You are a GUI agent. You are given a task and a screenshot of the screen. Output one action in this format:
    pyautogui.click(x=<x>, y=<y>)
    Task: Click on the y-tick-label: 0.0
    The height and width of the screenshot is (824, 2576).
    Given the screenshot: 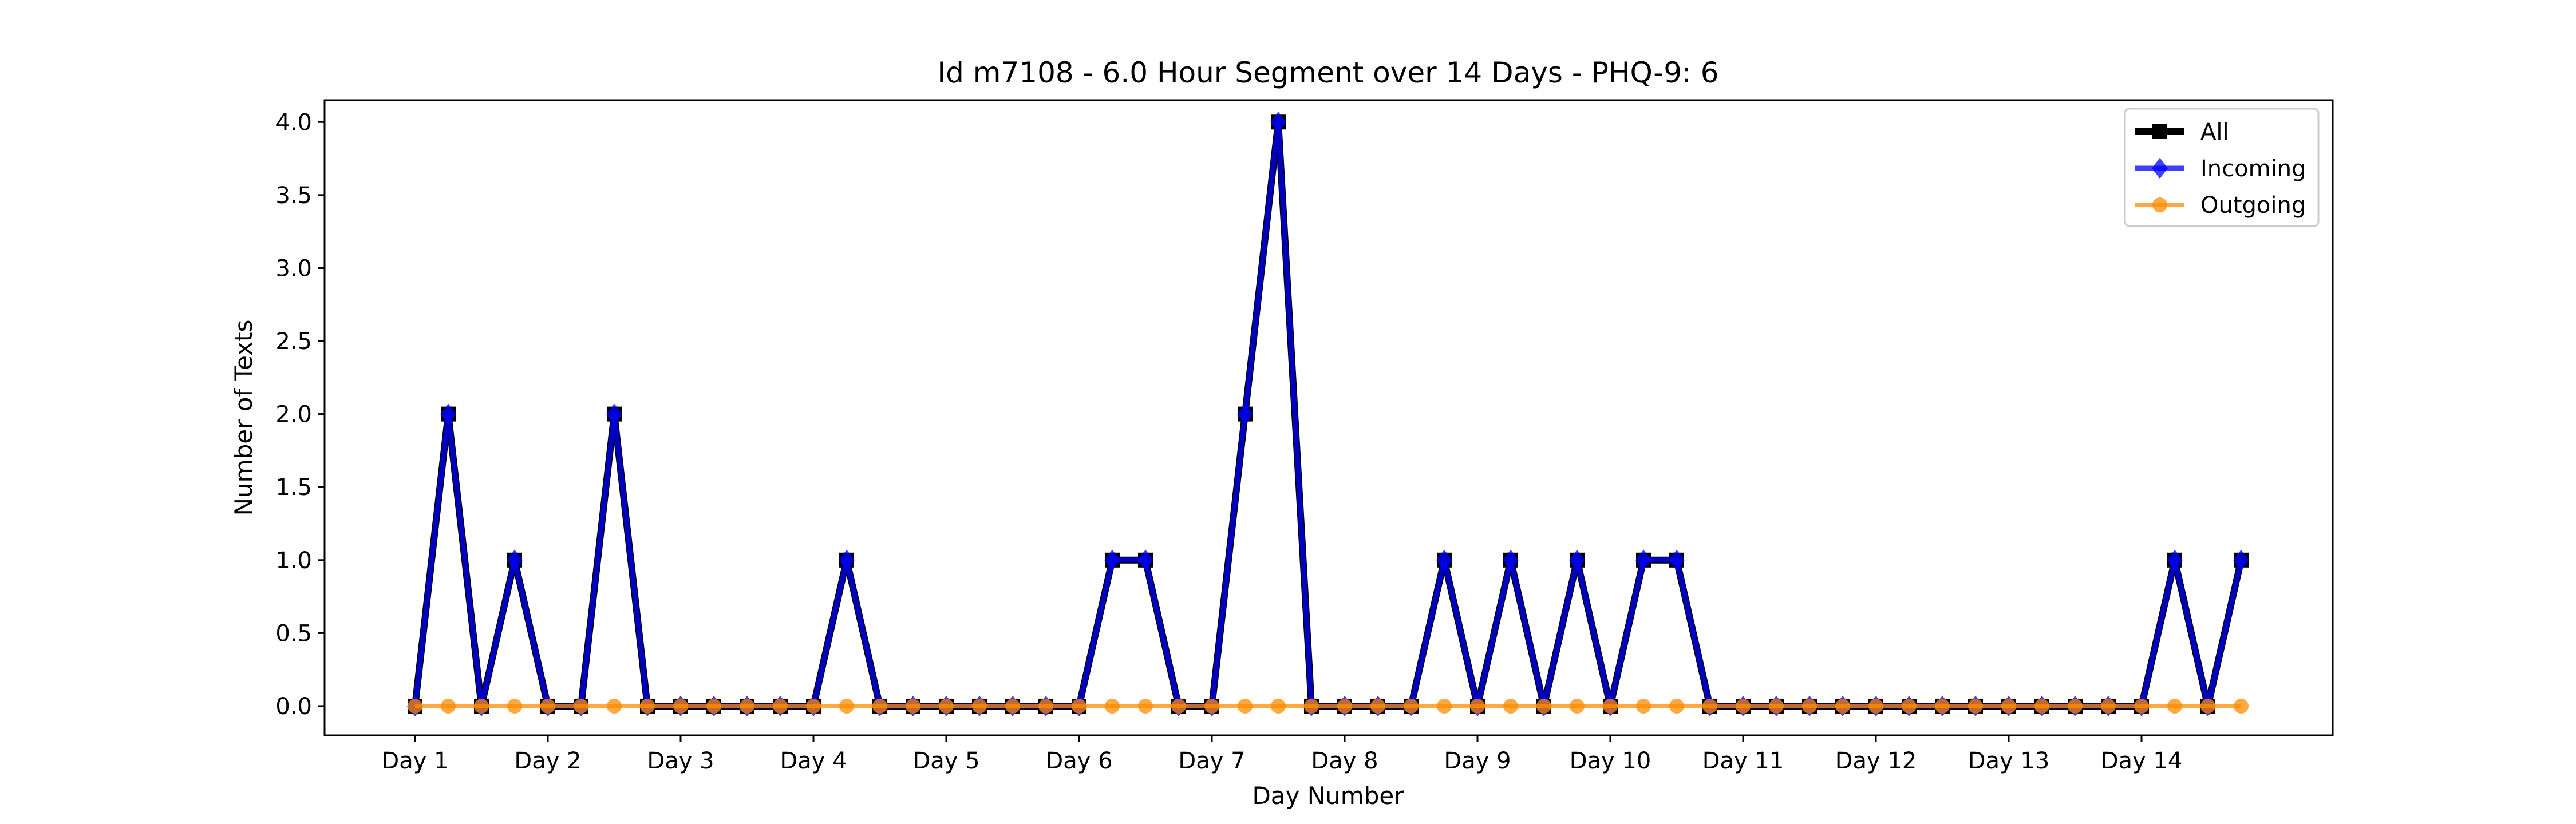 What is the action you would take?
    pyautogui.click(x=293, y=707)
    